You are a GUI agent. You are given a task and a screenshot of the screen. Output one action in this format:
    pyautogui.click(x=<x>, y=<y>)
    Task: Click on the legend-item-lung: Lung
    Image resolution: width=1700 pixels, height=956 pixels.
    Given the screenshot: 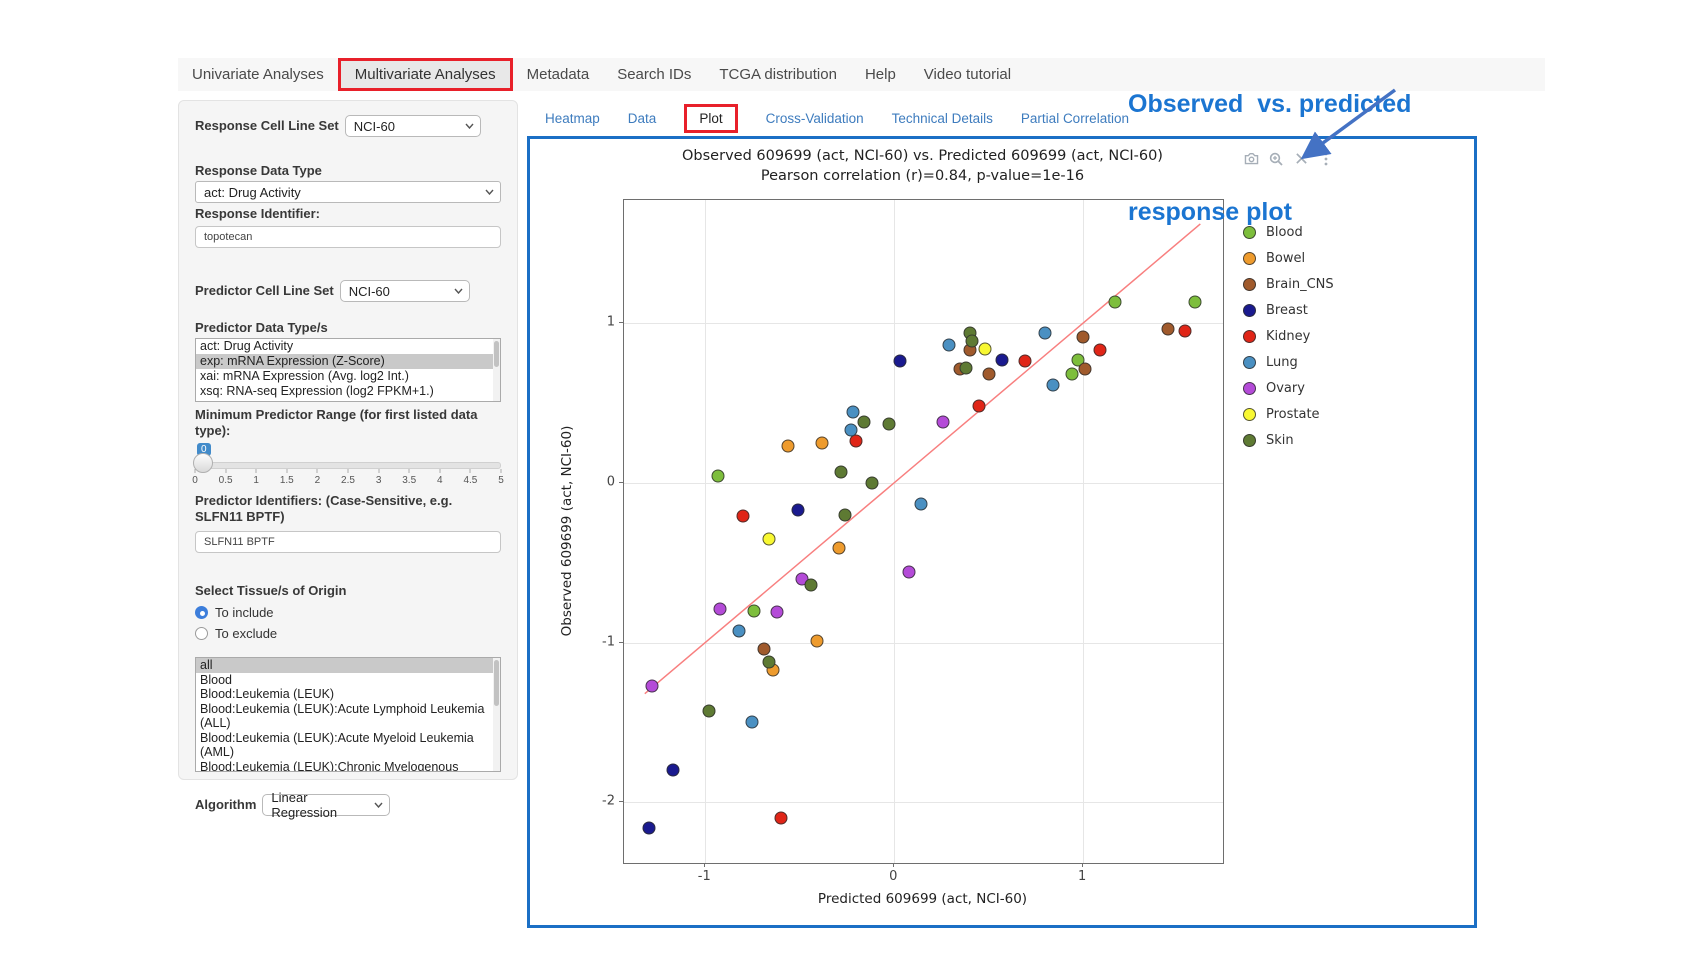 What is the action you would take?
    pyautogui.click(x=1288, y=362)
    